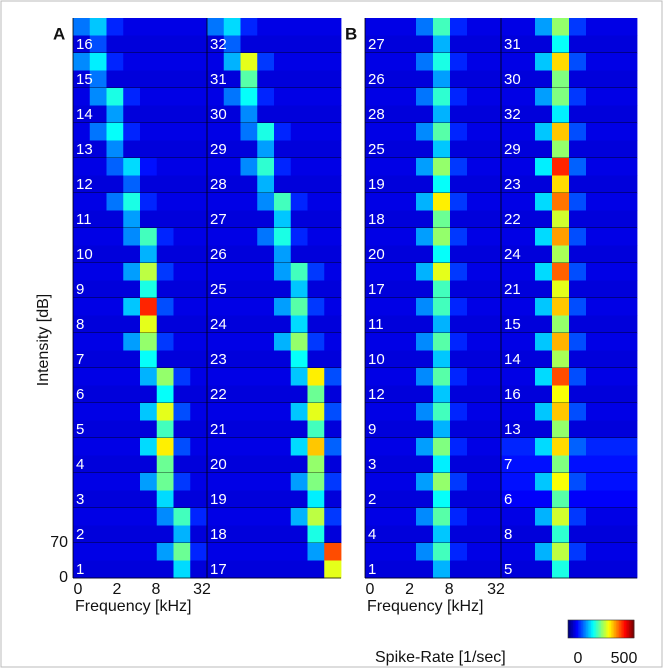 Image resolution: width=663 pixels, height=668 pixels. What do you see at coordinates (376, 359) in the screenshot?
I see `channel-label: 10` at bounding box center [376, 359].